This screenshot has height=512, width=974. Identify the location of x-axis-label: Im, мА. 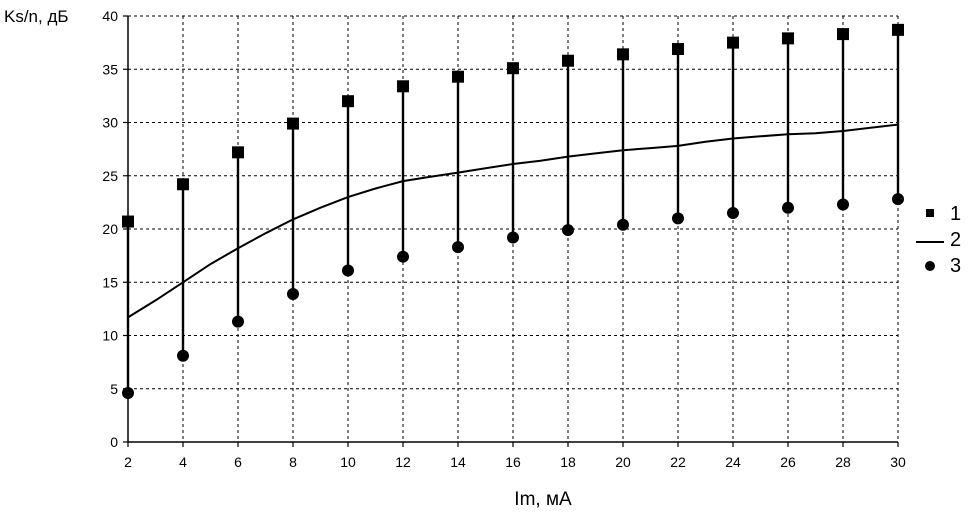
(543, 499).